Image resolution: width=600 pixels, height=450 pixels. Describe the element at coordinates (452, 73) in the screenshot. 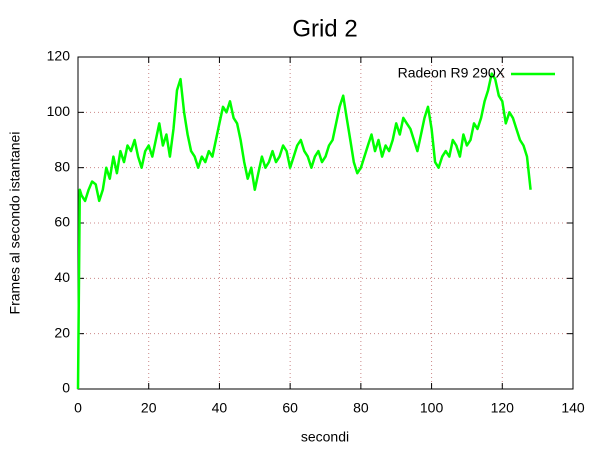

I see `legend-label: Radeon R9 290X` at that location.